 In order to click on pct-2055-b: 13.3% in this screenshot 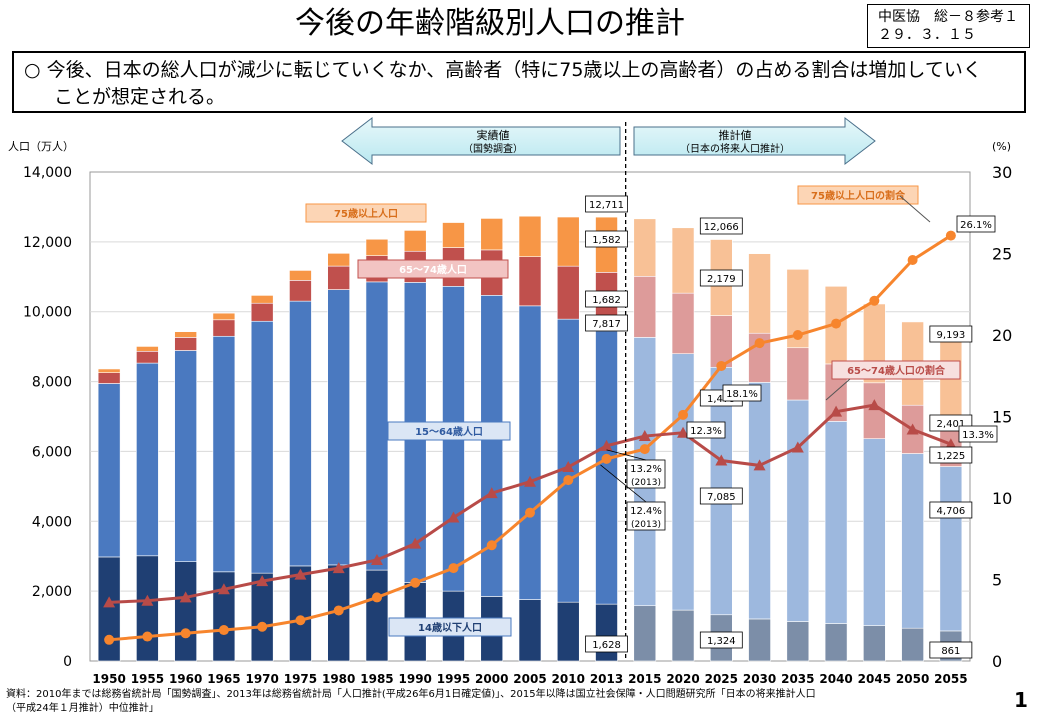, I will do `click(978, 435)`.